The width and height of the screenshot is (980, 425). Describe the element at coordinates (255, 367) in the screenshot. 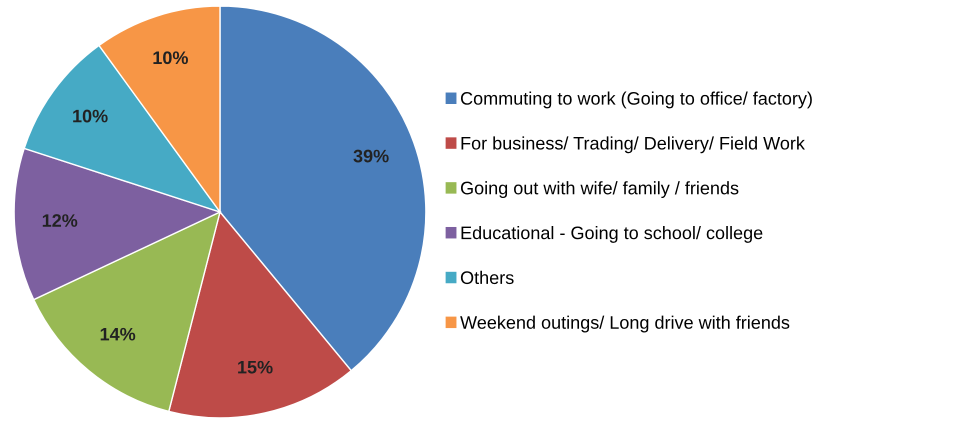

I see `data-label: 15%` at that location.